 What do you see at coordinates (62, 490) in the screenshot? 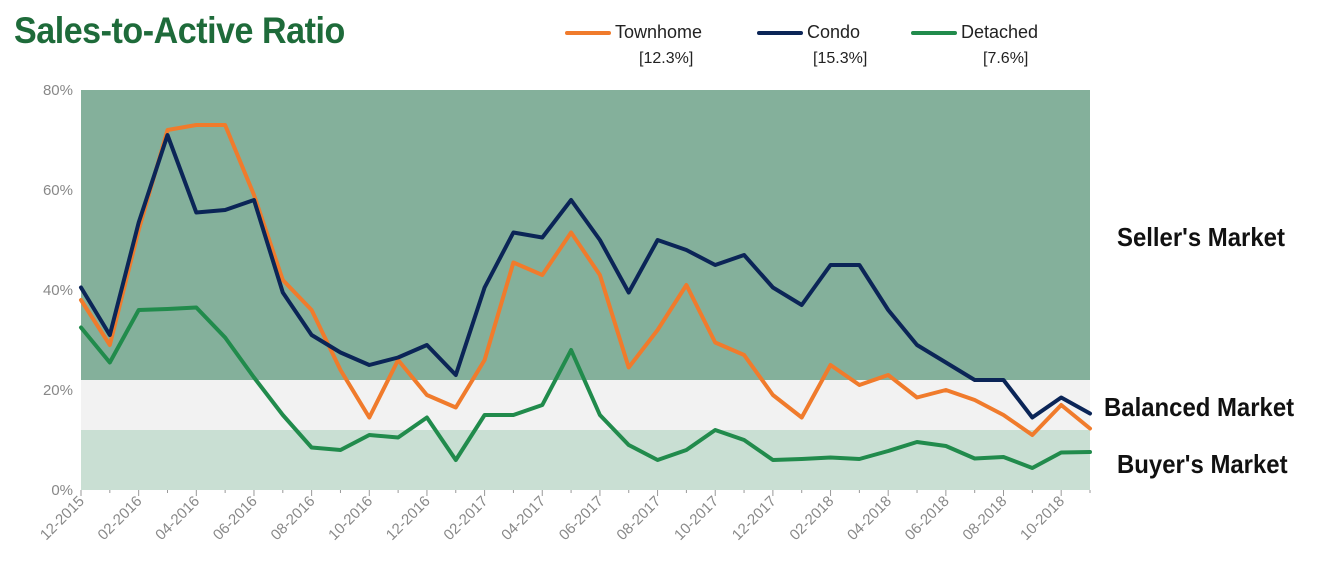
I see `y-tick-label: 0%` at bounding box center [62, 490].